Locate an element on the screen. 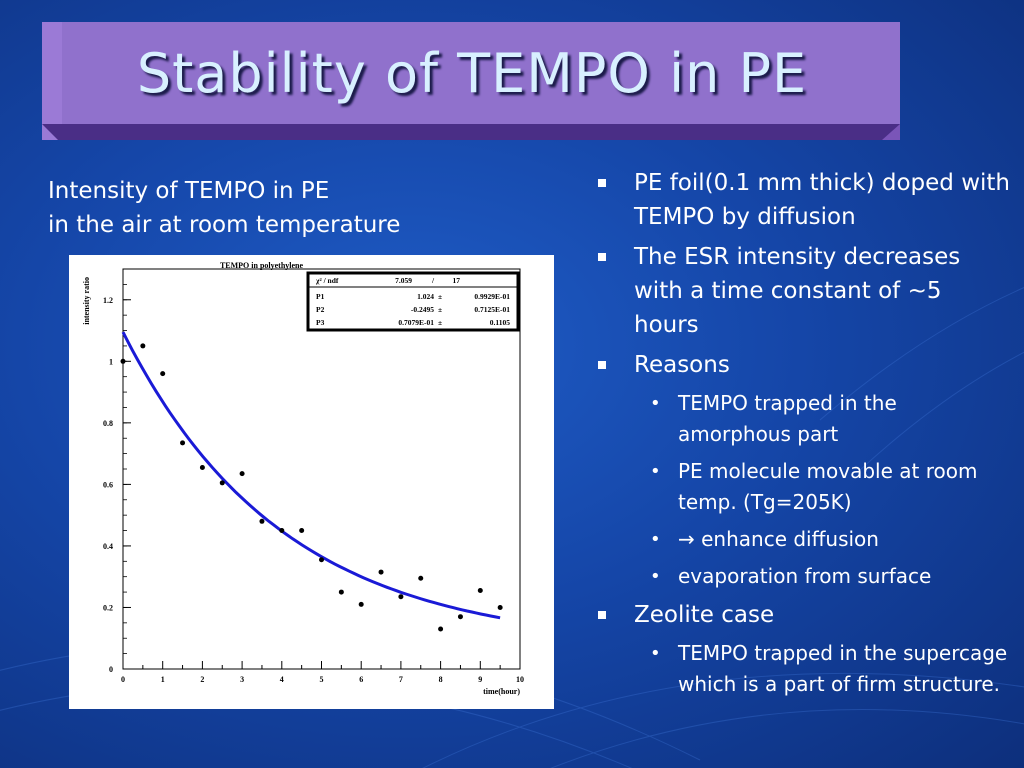  stats-header-sep: / is located at coordinates (433, 280).